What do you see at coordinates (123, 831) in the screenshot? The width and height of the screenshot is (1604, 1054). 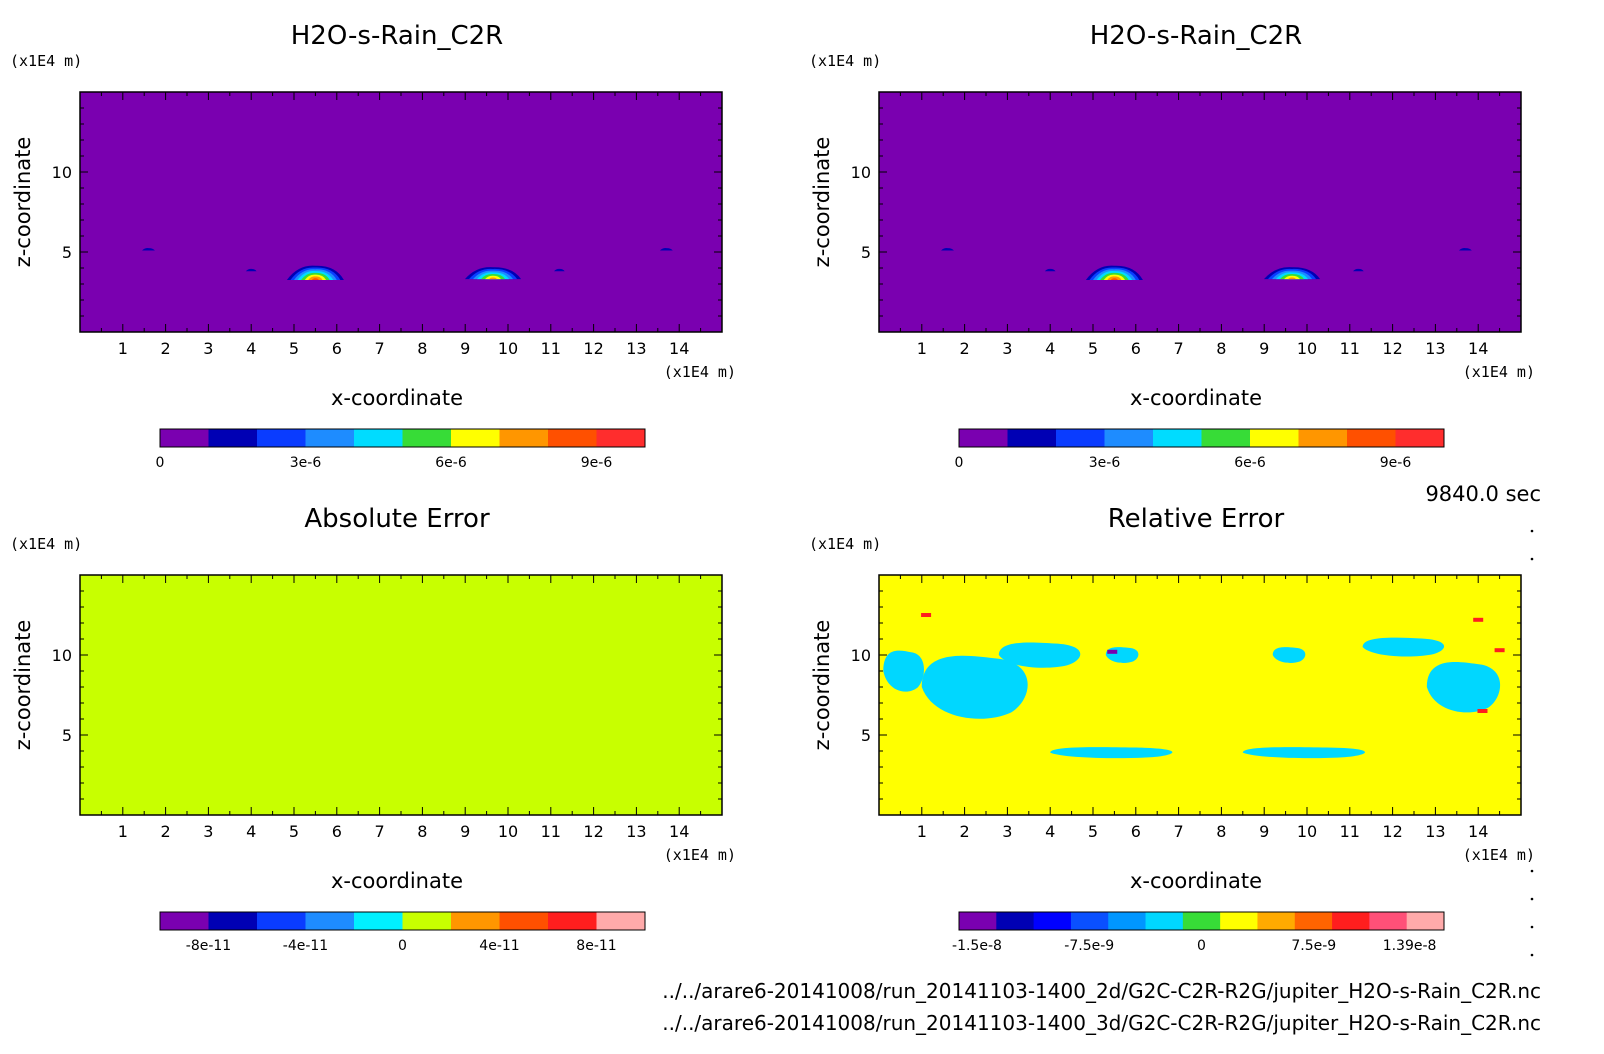 I see `x-tick-label: 1` at bounding box center [123, 831].